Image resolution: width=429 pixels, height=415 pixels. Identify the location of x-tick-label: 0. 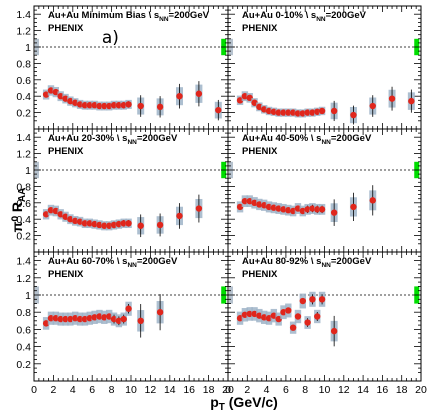
(228, 390).